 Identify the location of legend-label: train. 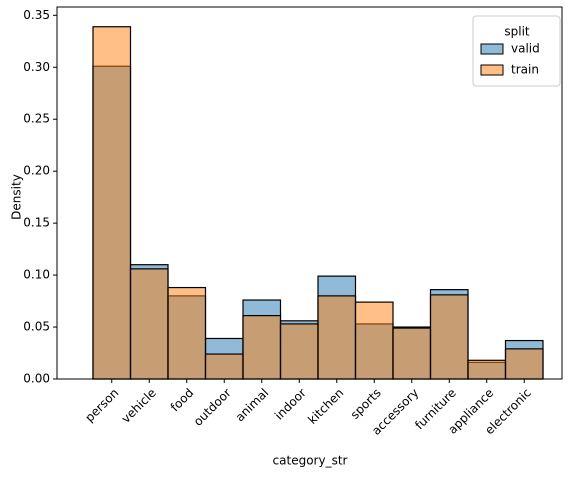
(525, 70).